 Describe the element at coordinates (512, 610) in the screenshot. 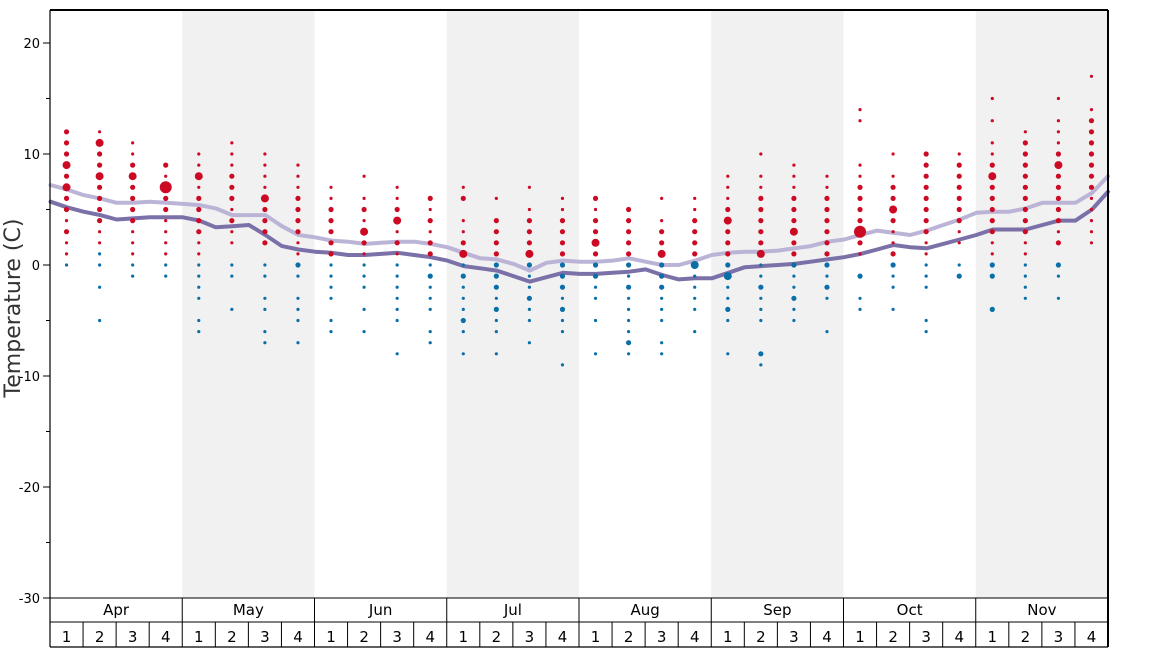

I see `month-label-jul: Jul` at that location.